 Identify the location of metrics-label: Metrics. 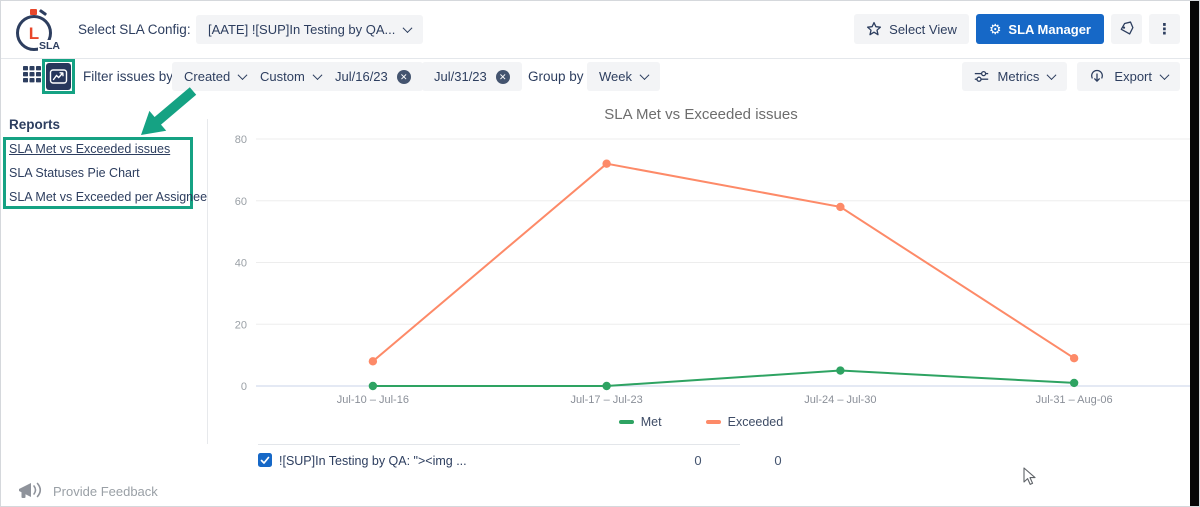
(1018, 76).